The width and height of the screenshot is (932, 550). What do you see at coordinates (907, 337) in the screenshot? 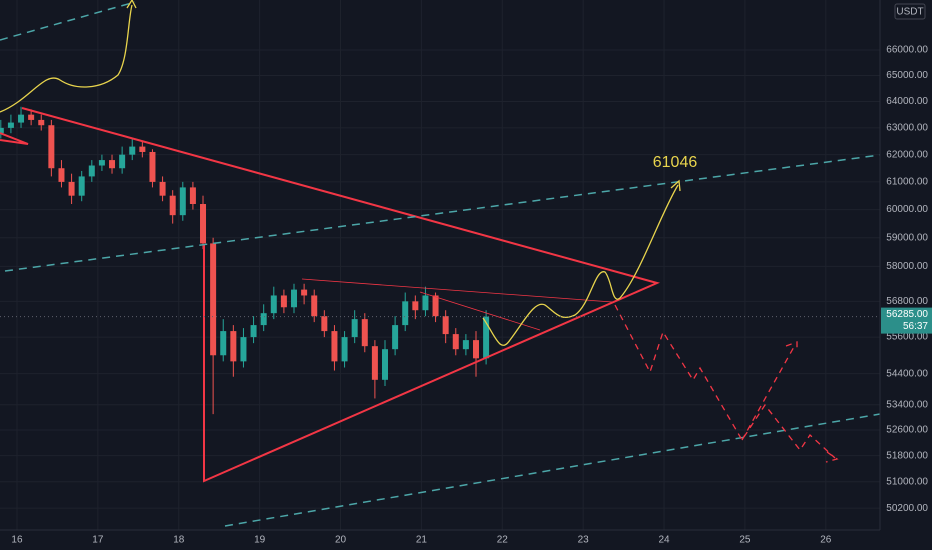
I see `y-tick-label: 55600.00` at bounding box center [907, 337].